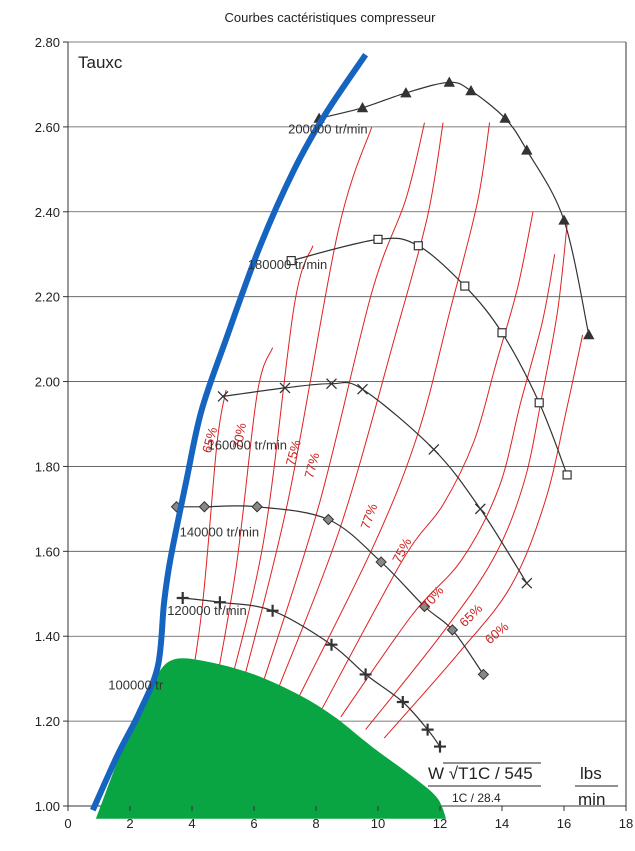  Describe the element at coordinates (626, 823) in the screenshot. I see `x-tick-label-9: 18` at that location.